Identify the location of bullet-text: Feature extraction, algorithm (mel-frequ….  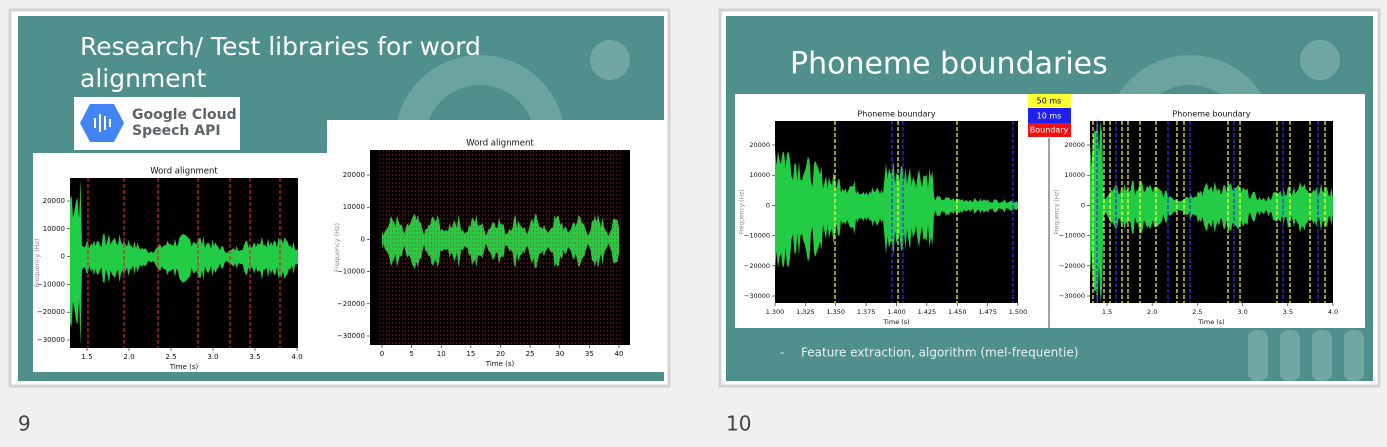
(939, 353).